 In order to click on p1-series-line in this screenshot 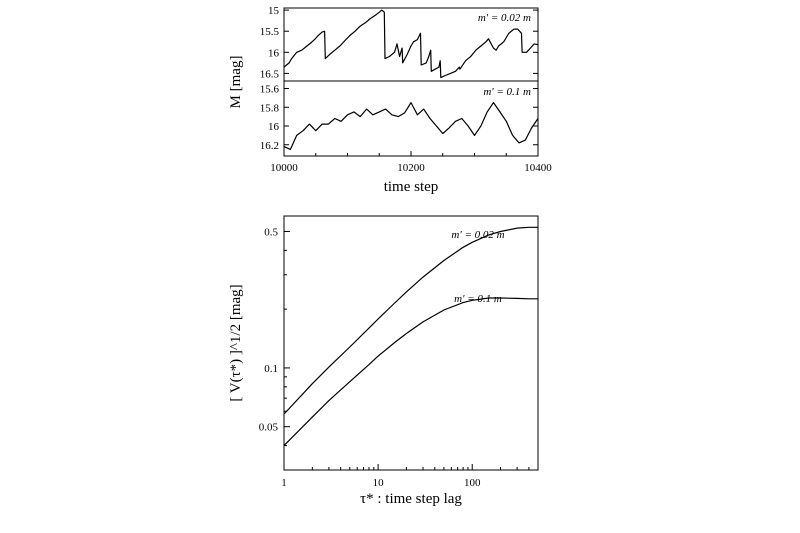, I will do `click(411, 44)`.